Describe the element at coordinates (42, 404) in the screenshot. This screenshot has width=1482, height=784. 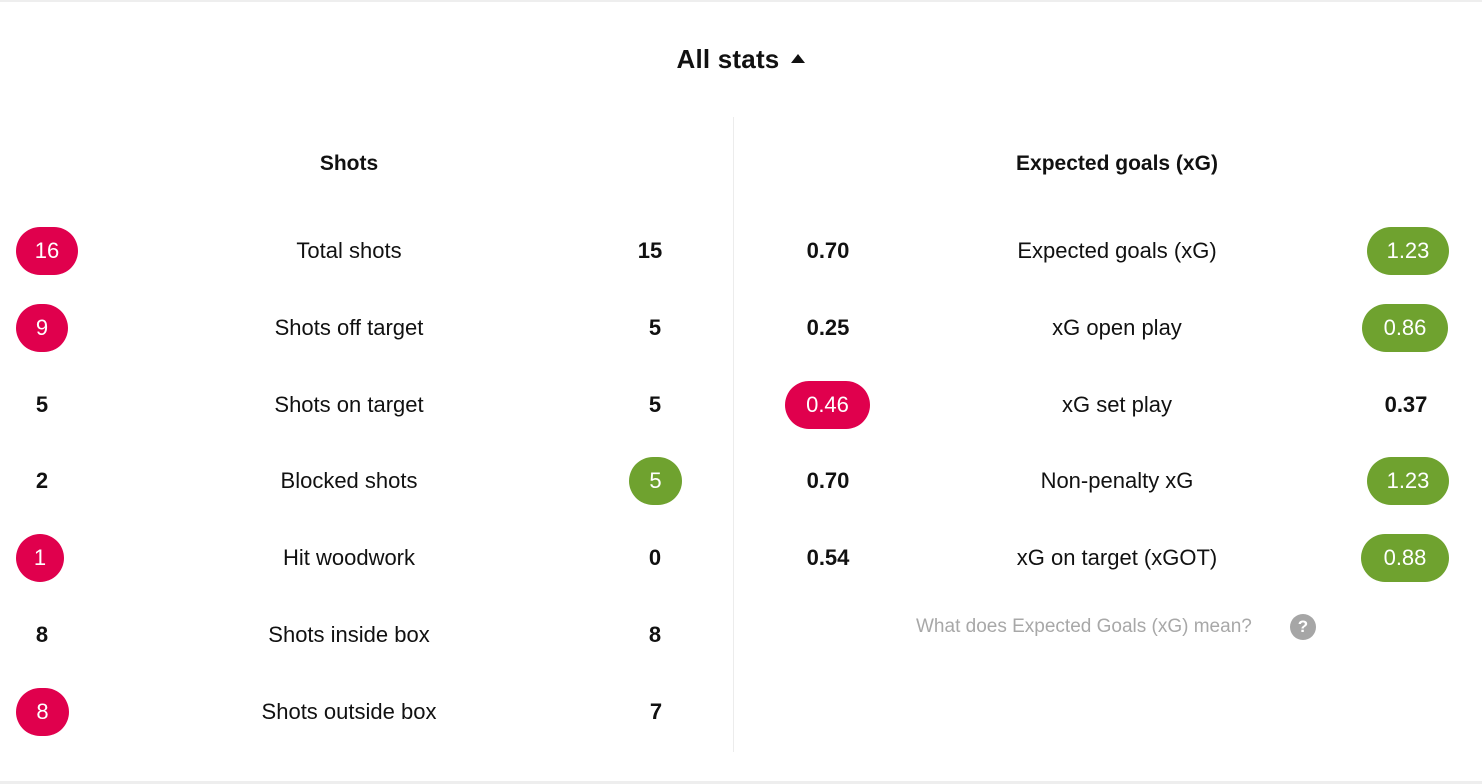
I see `home-value: 5` at that location.